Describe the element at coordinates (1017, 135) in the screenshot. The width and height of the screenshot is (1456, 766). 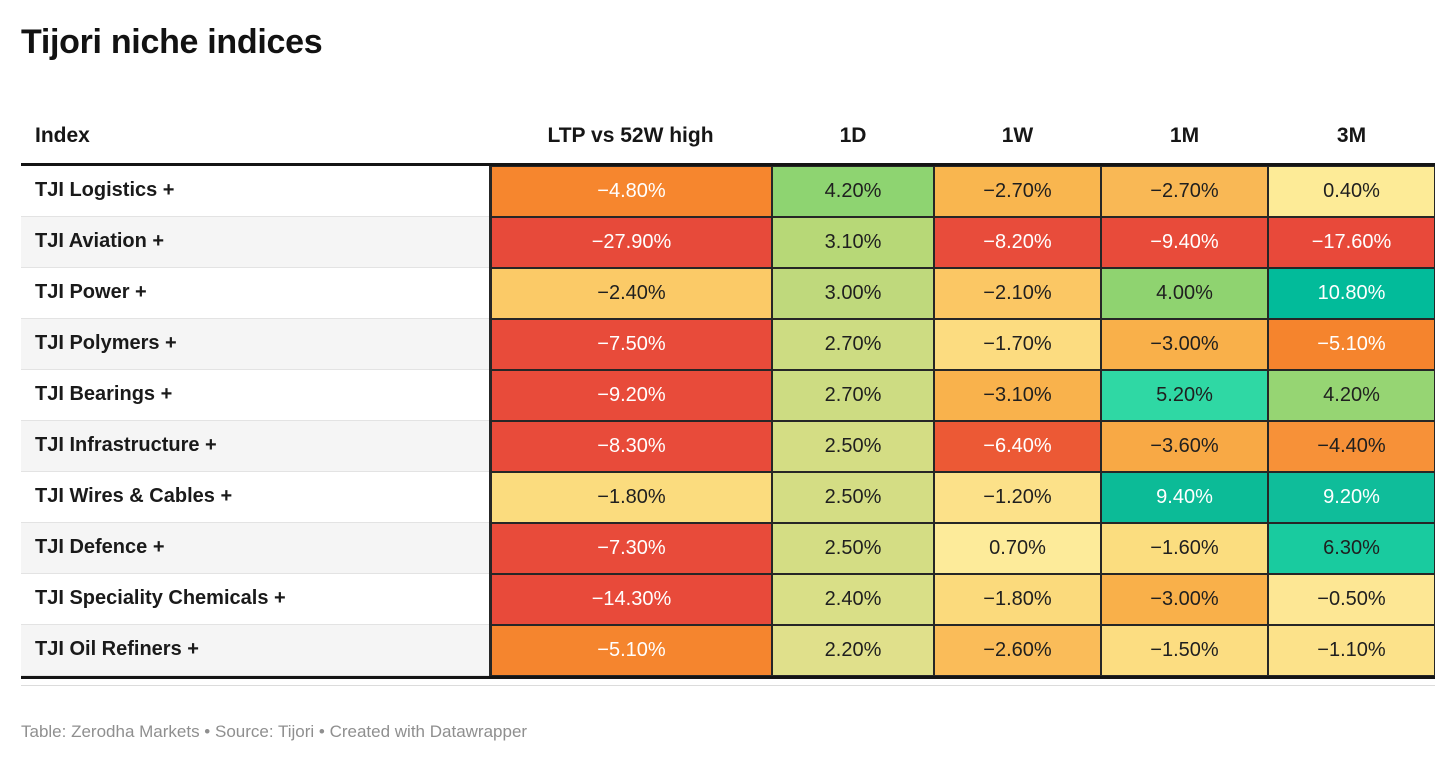
I see `column-header-1w: 1W` at that location.